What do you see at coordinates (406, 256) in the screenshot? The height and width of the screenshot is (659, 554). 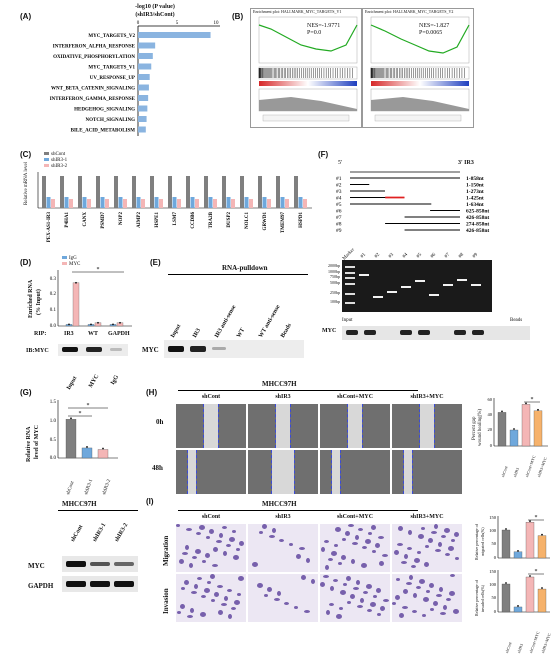 I see `f-lane-label: #4` at bounding box center [406, 256].